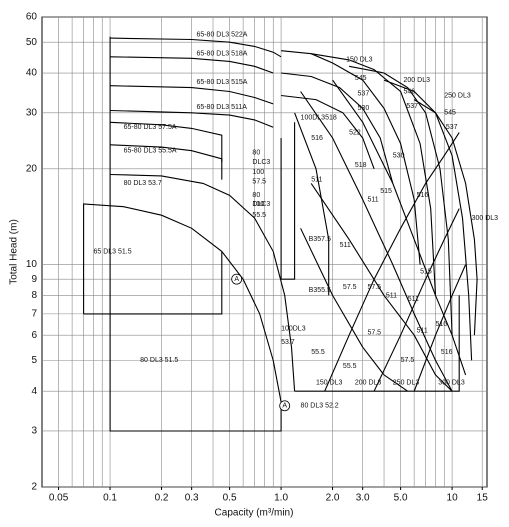 This screenshot has height=527, width=509. Describe the element at coordinates (281, 498) in the screenshot. I see `x-tick-label: 1.0` at that location.